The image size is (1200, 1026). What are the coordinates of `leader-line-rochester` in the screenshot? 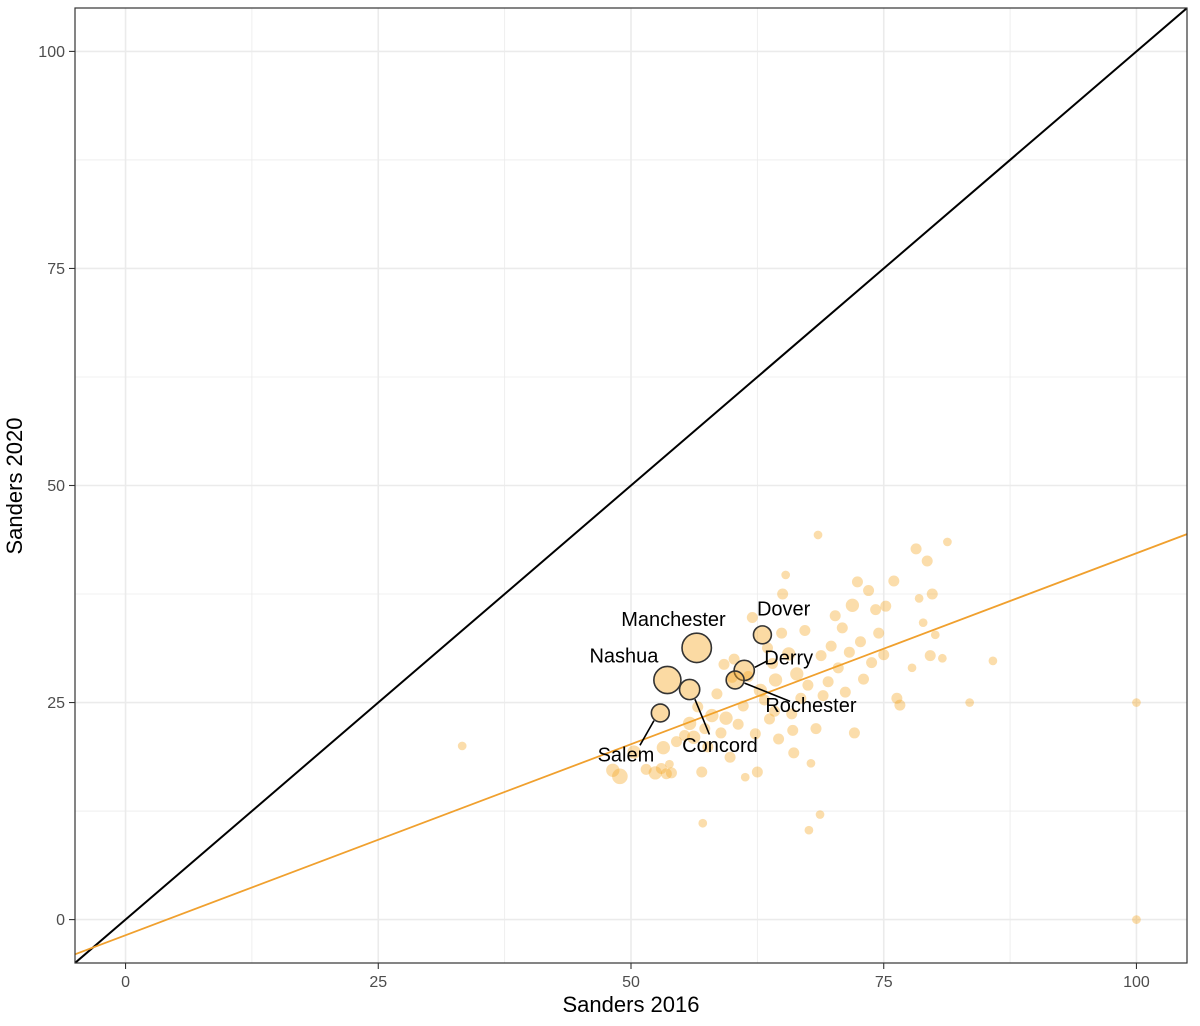 It's located at (767, 692).